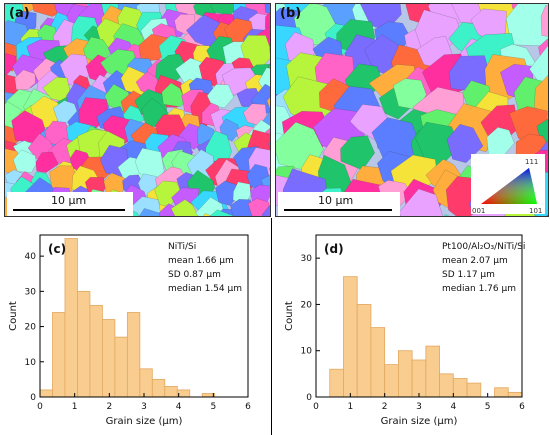 The height and width of the screenshot is (435, 550). Describe the element at coordinates (201, 261) in the screenshot. I see `annotation-line: mean 1.66 μm` at that location.